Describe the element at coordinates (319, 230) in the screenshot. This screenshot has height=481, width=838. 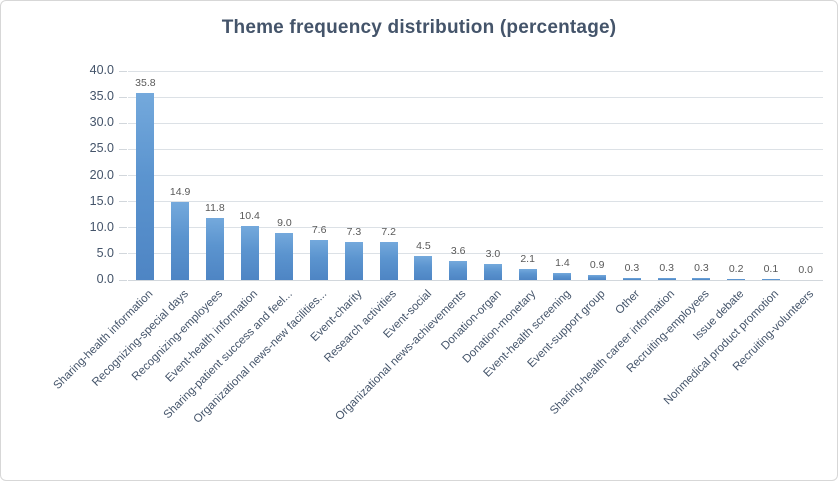
I see `bar-value-label: 7.6` at that location.